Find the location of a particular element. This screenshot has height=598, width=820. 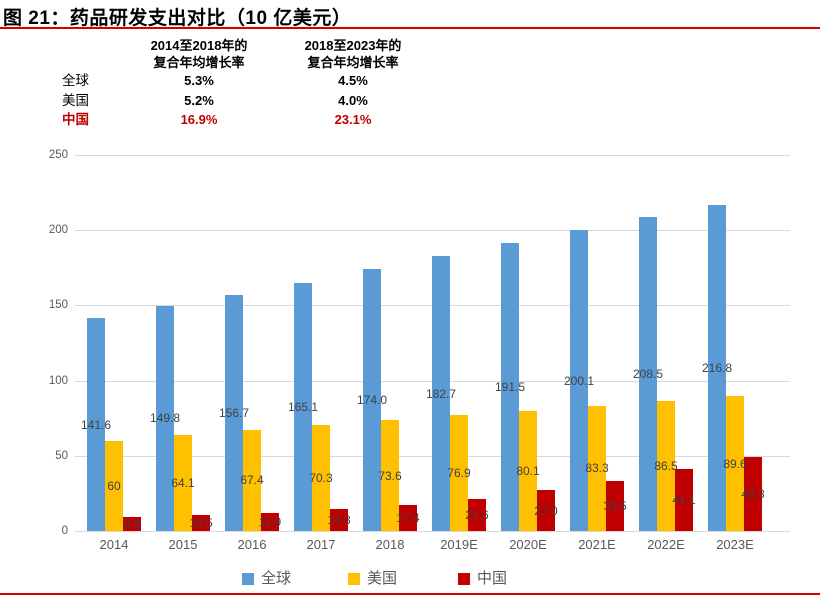

legend-item-us: 美国 is located at coordinates (373, 578).